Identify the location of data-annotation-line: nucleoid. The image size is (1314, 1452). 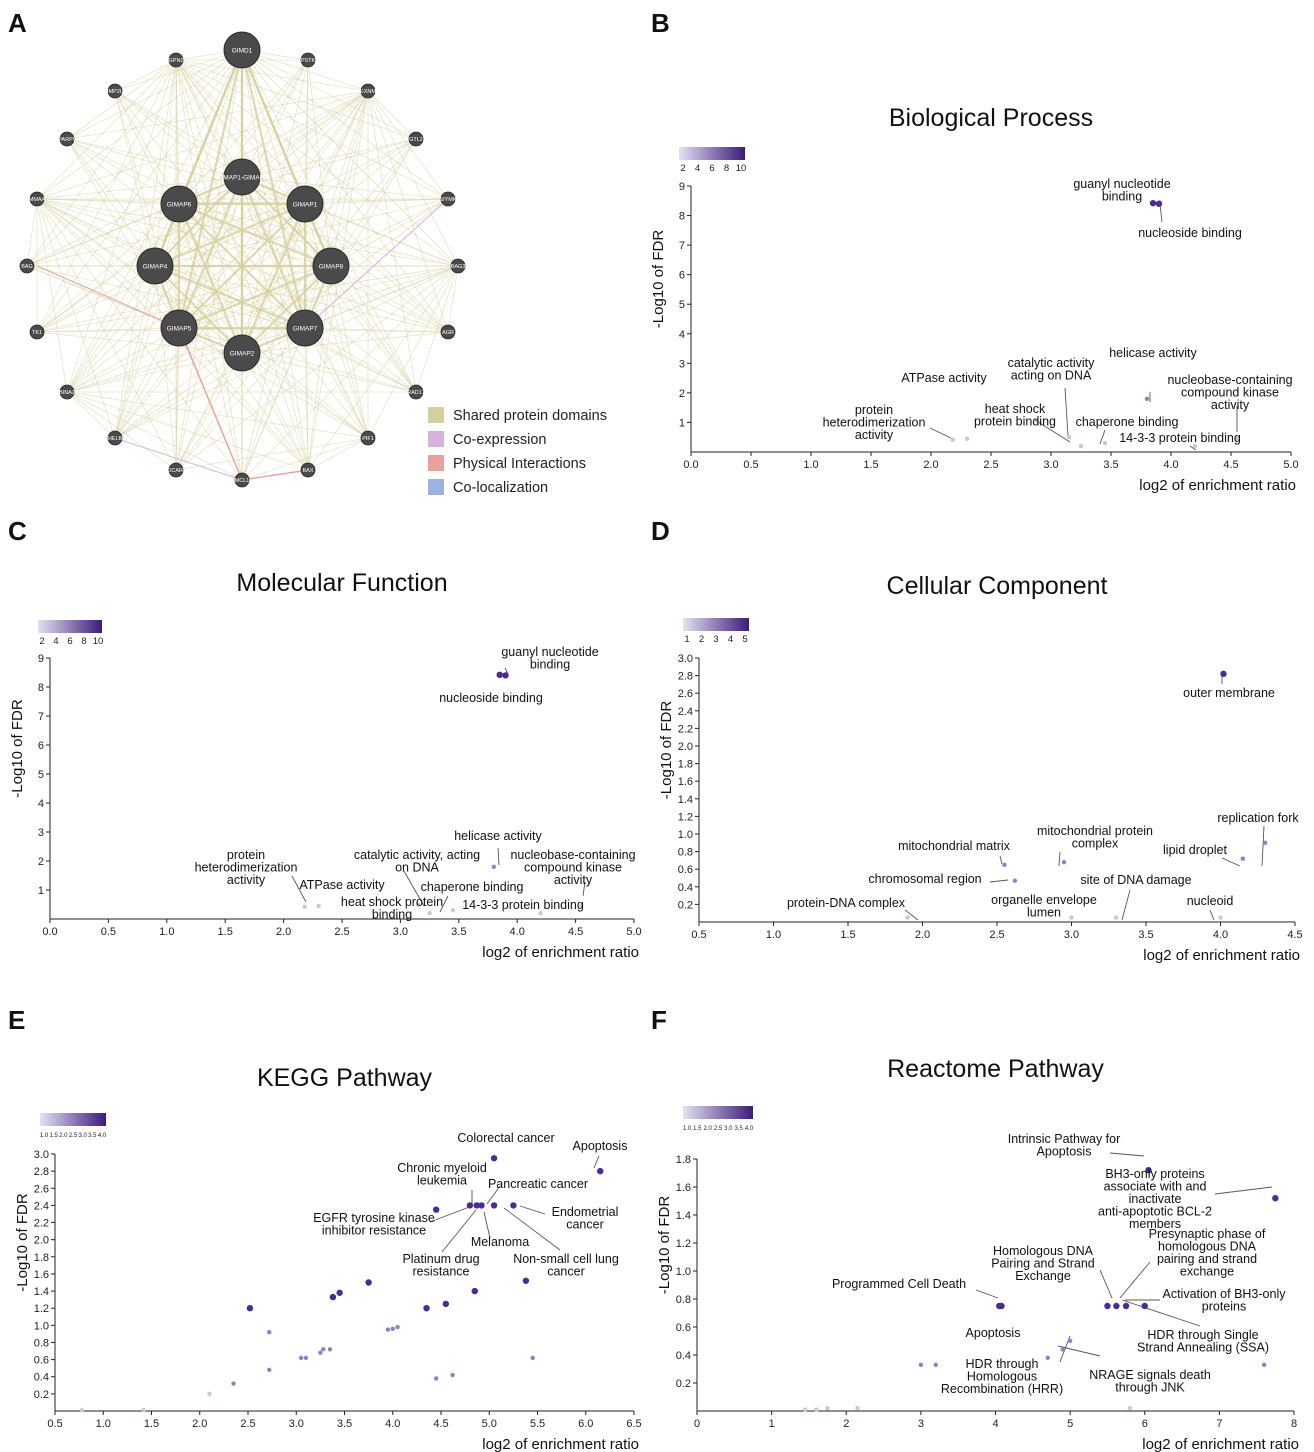
(1210, 901).